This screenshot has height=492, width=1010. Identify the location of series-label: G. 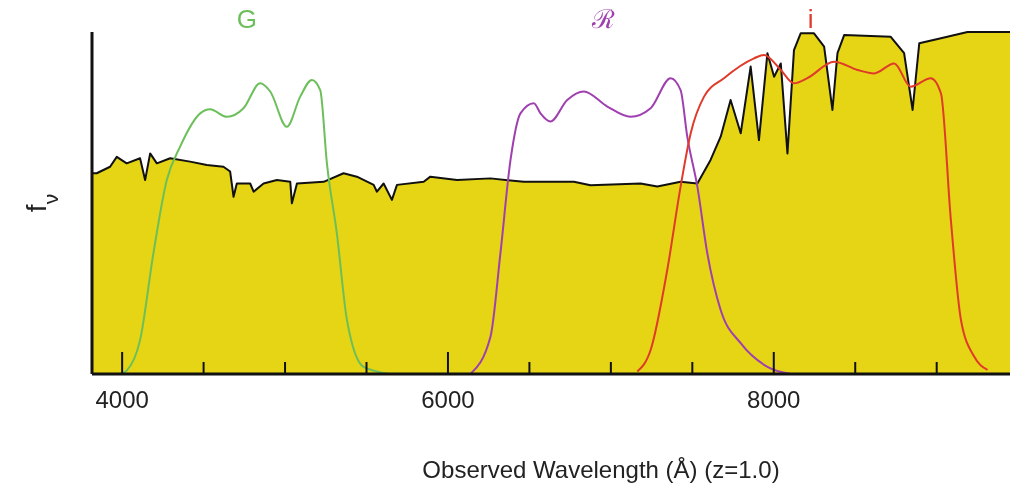
(246, 19).